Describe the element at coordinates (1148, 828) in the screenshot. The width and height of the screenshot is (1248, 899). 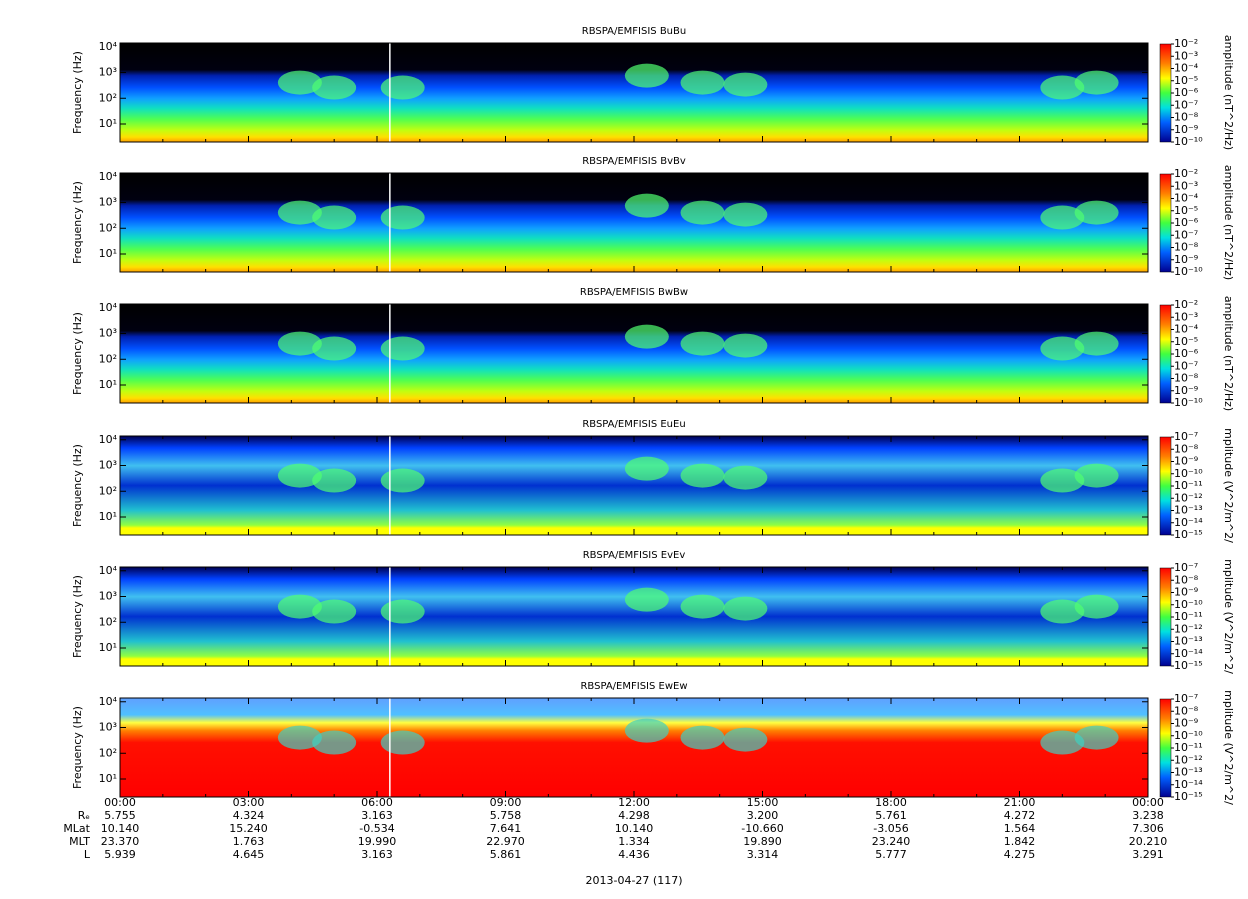
I see `ephemeris-value: 7.306` at that location.